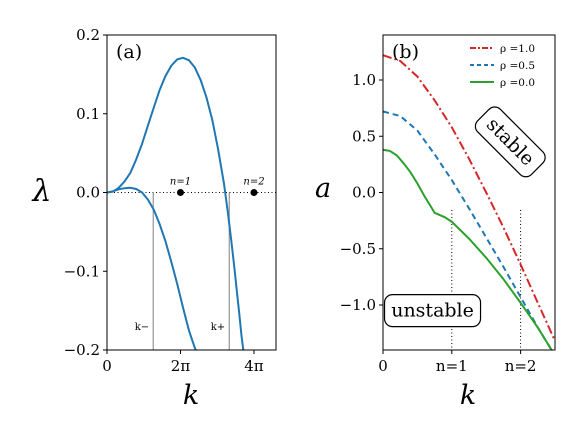 The image size is (581, 436). What do you see at coordinates (383, 366) in the screenshot?
I see `panel-b-xtick-label: 0` at bounding box center [383, 366].